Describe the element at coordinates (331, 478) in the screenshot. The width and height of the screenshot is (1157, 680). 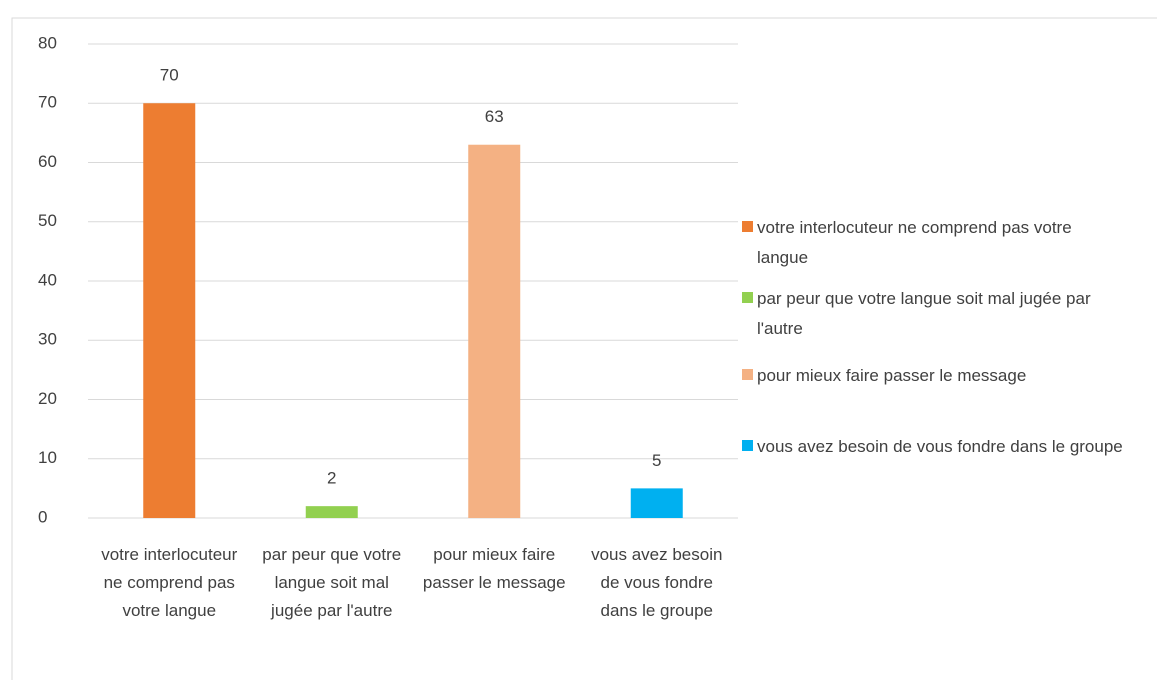
I see `data-label: 2` at that location.